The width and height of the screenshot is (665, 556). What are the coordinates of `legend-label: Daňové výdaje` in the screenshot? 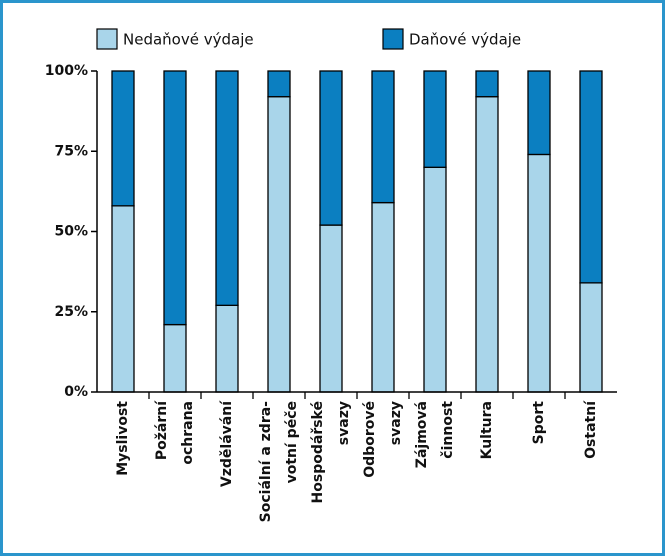 It's located at (465, 40).